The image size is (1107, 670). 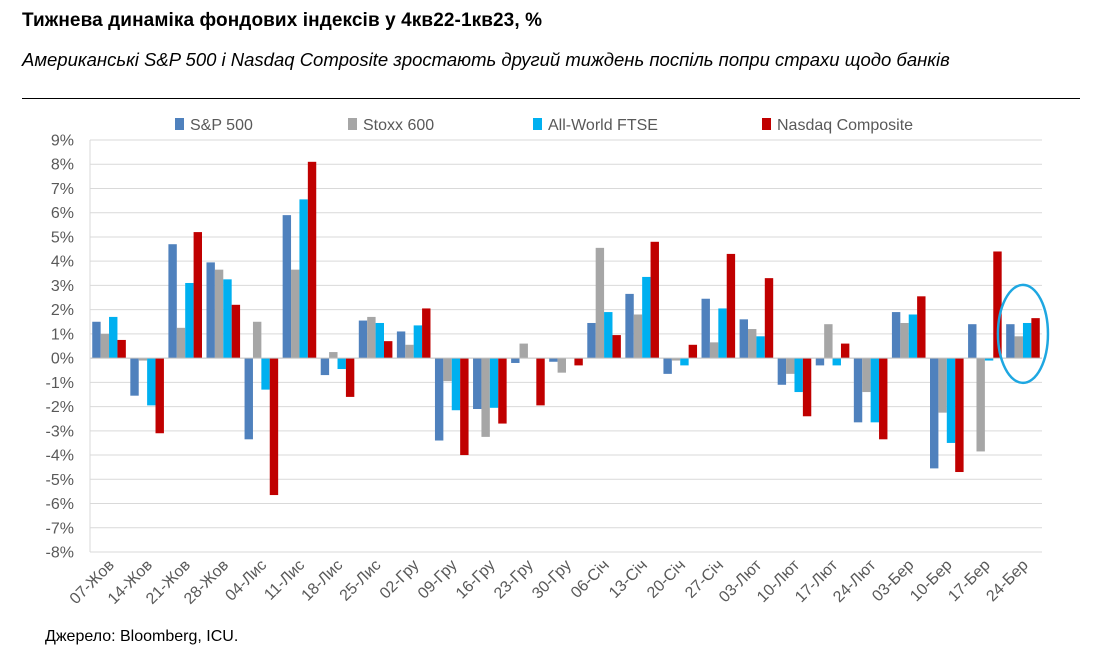 What do you see at coordinates (246, 581) in the screenshot?
I see `x-tick-label: 04-Лис` at bounding box center [246, 581].